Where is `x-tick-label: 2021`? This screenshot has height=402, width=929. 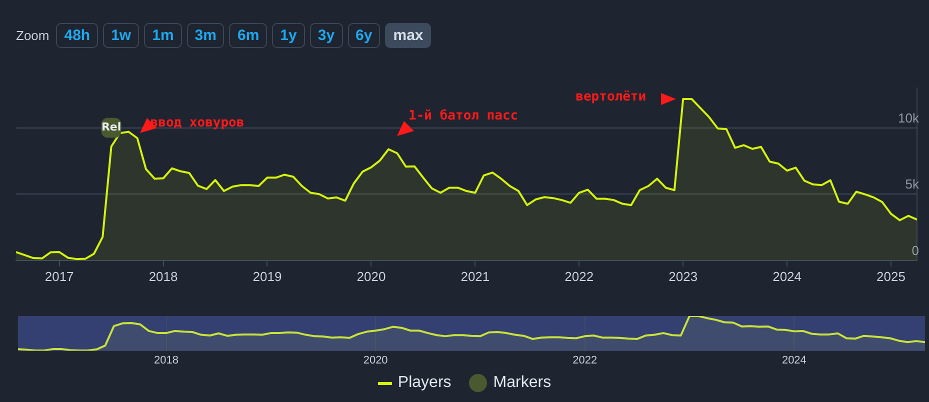
x-tick-label: 2021 is located at coordinates (475, 276).